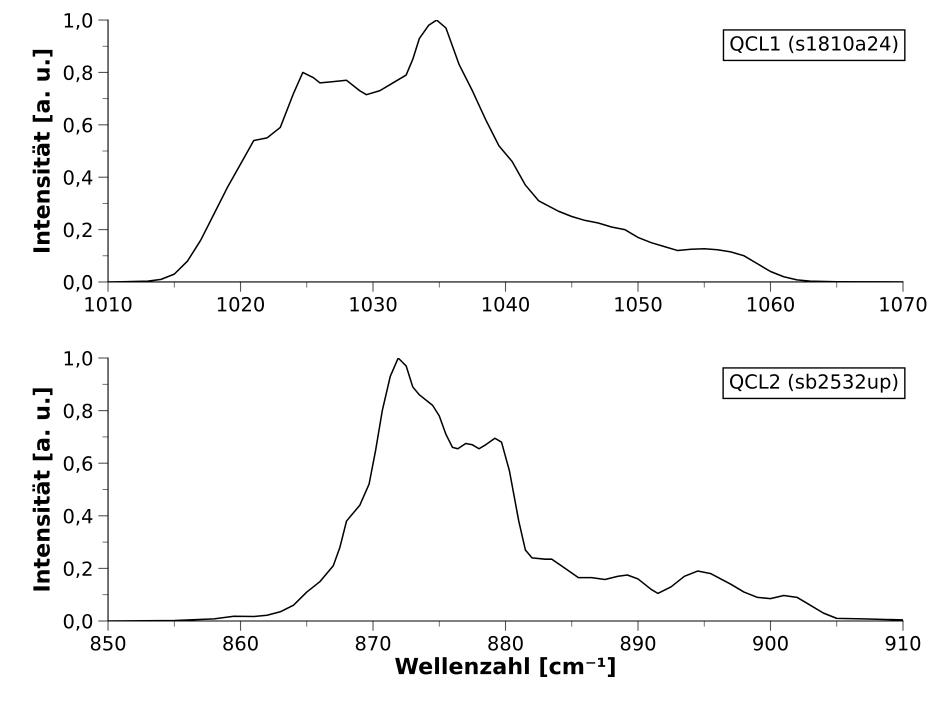 The height and width of the screenshot is (706, 937). What do you see at coordinates (241, 304) in the screenshot?
I see `x-tick-label: 1020` at bounding box center [241, 304].